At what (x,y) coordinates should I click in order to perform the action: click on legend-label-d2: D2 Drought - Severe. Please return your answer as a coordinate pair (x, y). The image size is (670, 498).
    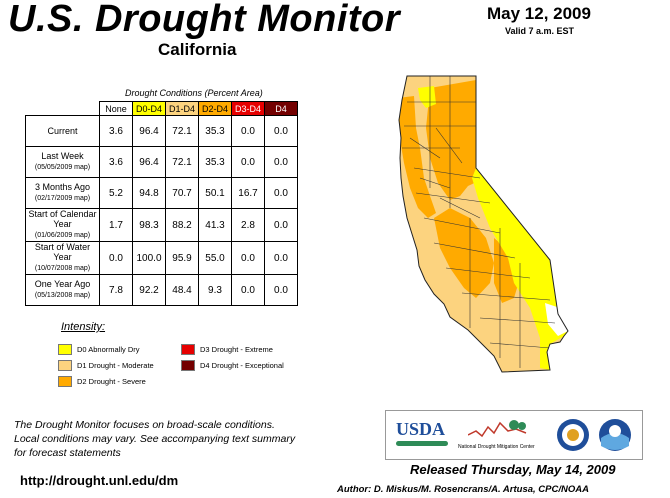
    Looking at the image, I should click on (111, 381).